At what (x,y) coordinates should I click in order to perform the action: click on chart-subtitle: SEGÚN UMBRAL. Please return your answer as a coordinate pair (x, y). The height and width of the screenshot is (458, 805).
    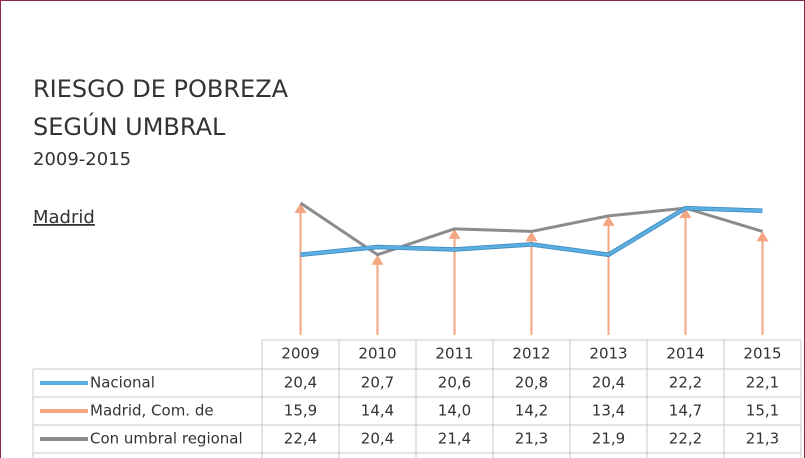
    Looking at the image, I should click on (129, 126).